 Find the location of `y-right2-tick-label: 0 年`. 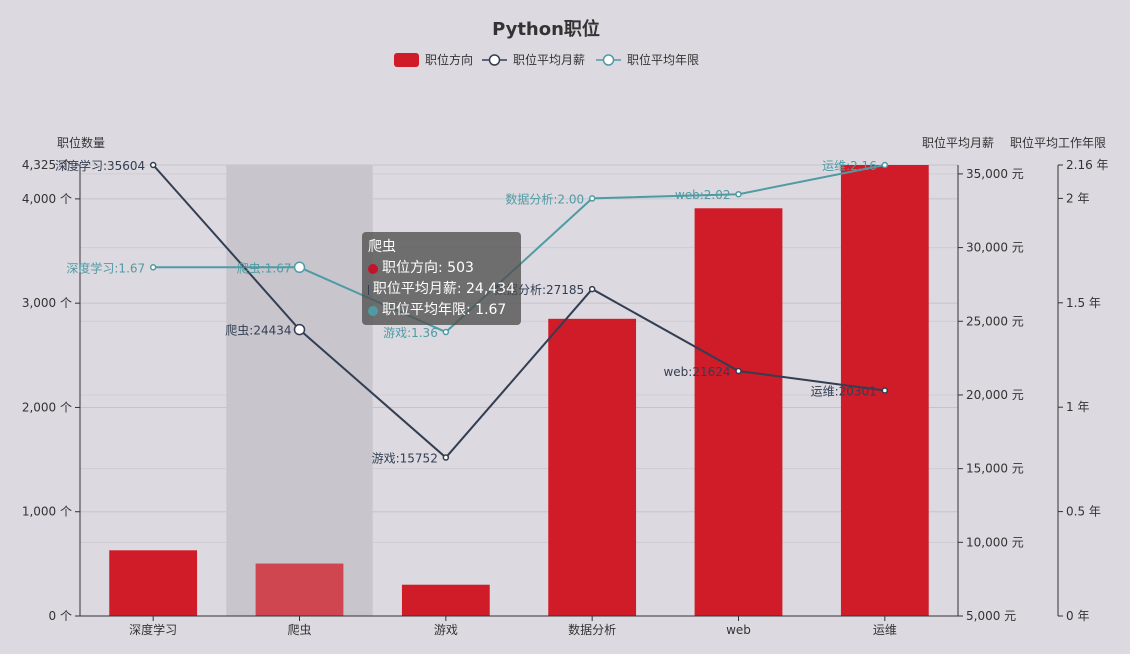

y-right2-tick-label: 0 年 is located at coordinates (1077, 616).